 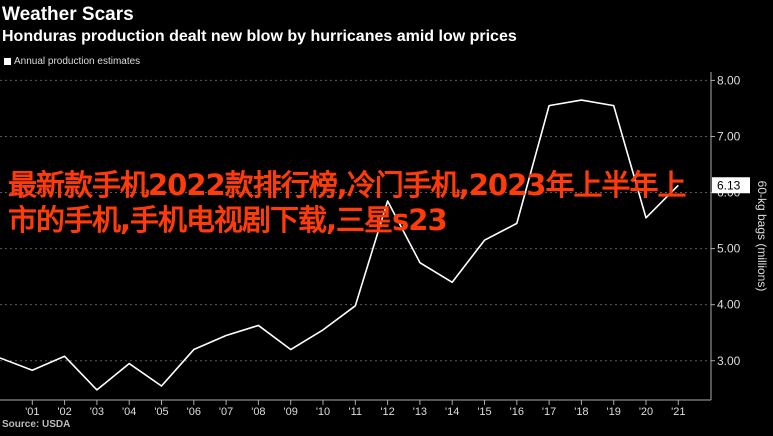 What do you see at coordinates (226, 412) in the screenshot?
I see `x-tick-label: '07` at bounding box center [226, 412].